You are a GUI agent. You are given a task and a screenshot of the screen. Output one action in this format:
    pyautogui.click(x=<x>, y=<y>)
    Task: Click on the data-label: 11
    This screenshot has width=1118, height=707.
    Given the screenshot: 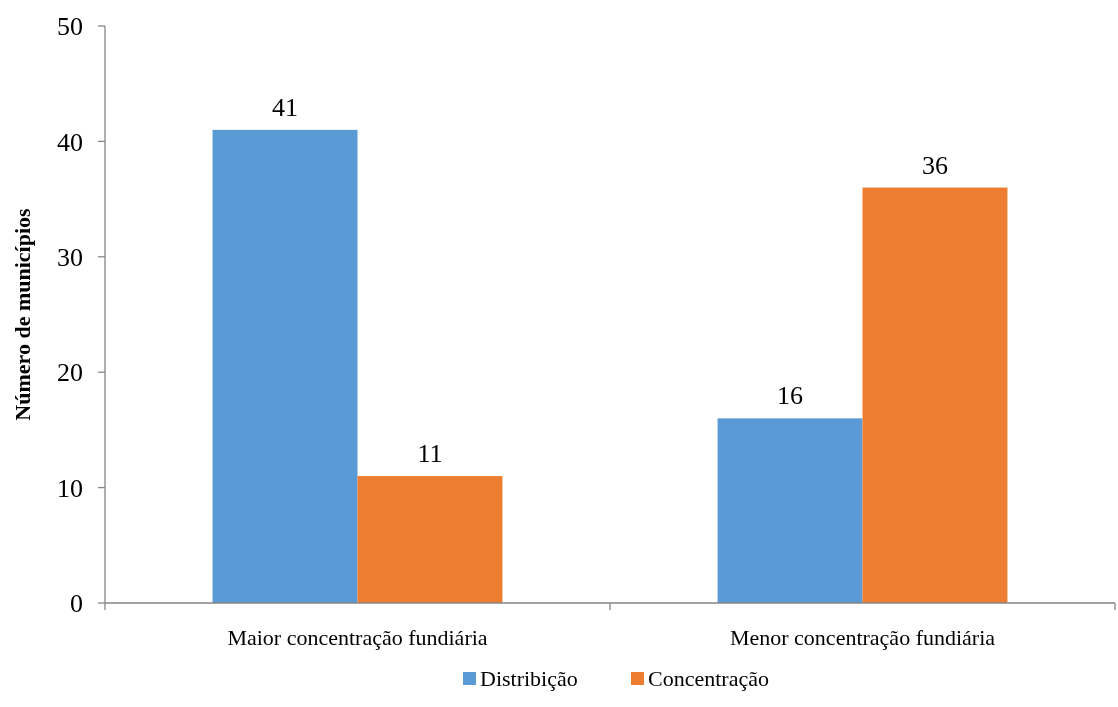 What is the action you would take?
    pyautogui.click(x=430, y=454)
    